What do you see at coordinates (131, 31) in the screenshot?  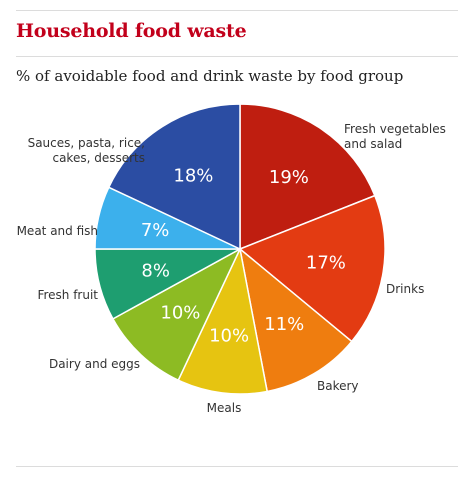 I see `chart-title: Household food waste` at bounding box center [131, 31].